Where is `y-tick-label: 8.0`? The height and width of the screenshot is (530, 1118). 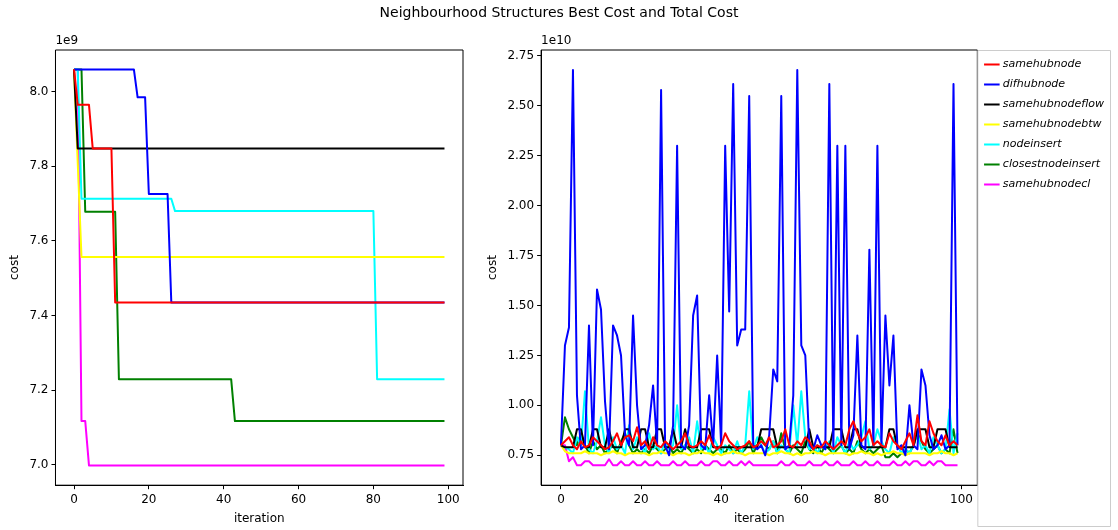 y-tick-label: 8.0 is located at coordinates (39, 90).